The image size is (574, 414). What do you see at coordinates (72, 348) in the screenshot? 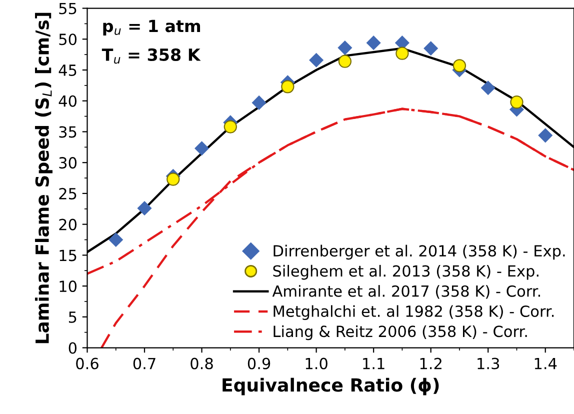
I see `y-tick-label: 0` at bounding box center [72, 348].